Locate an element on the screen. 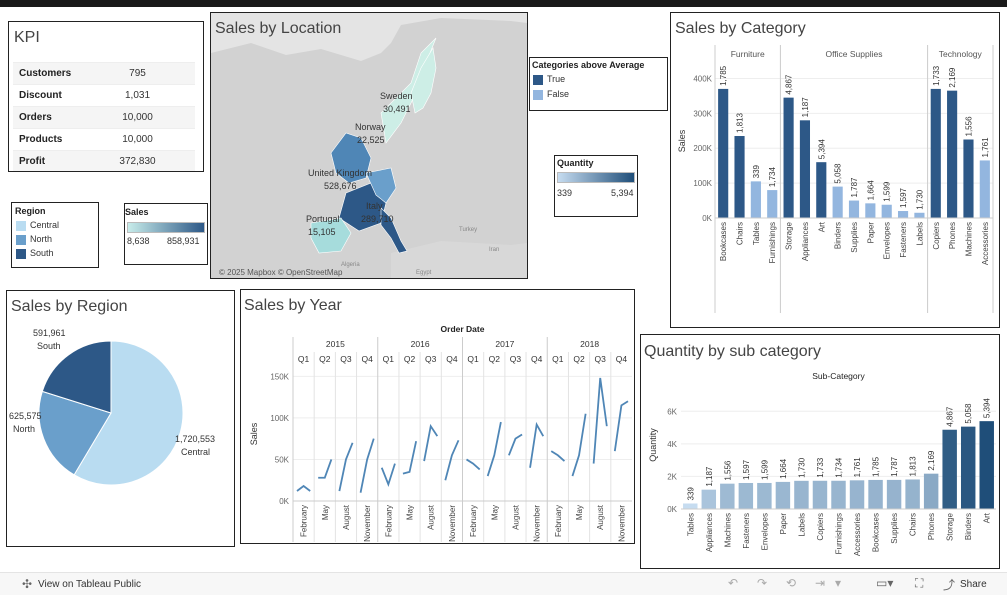 The height and width of the screenshot is (595, 1007). kpi-label: Orders is located at coordinates (46, 117).